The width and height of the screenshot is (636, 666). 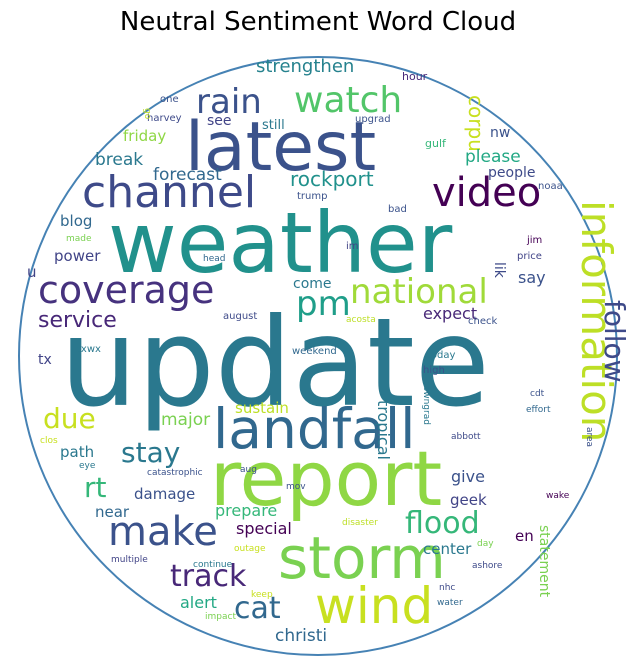 I want to click on word-power: power, so click(x=77, y=256).